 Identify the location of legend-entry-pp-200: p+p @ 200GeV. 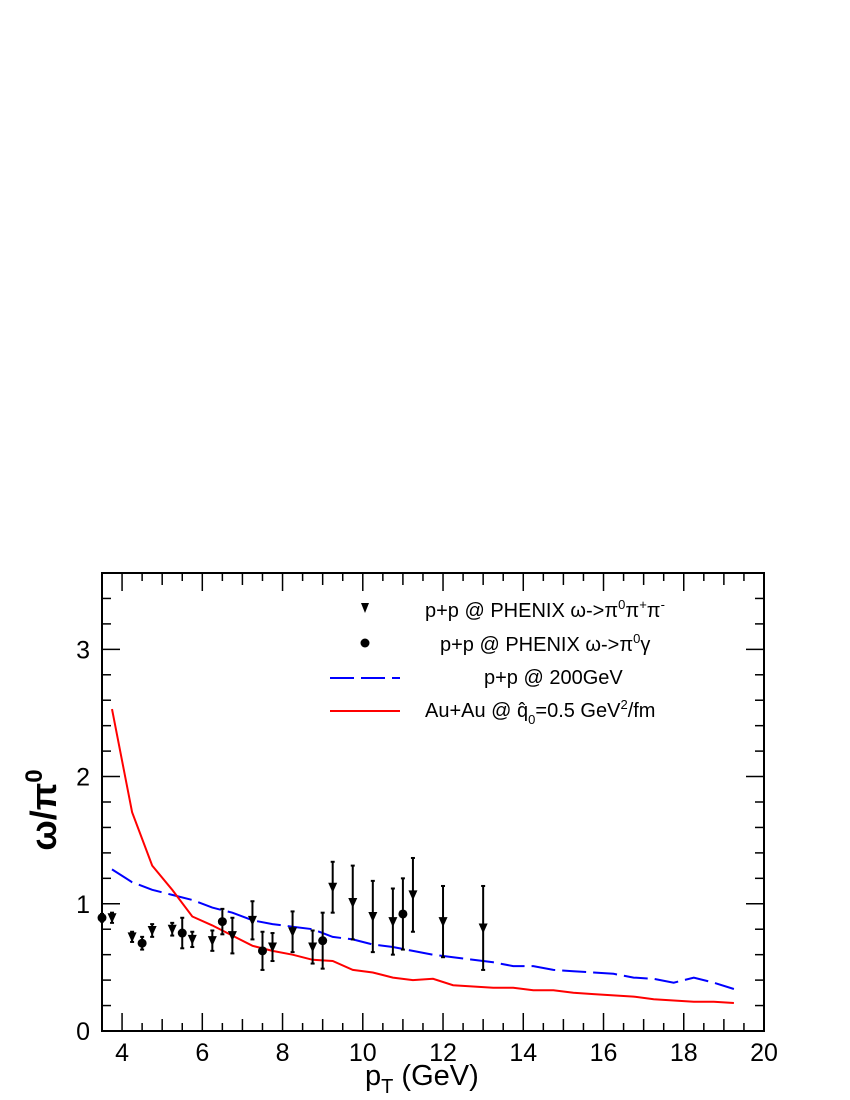
(476, 678).